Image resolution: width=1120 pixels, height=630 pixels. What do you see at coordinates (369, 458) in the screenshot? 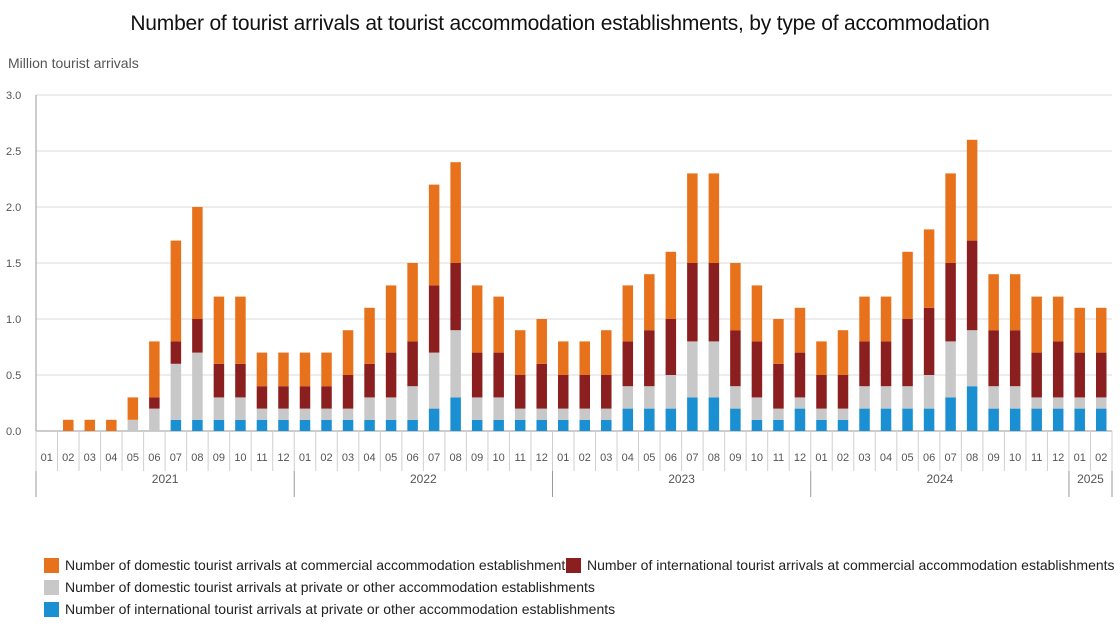
I see `x-tick-label: 04` at bounding box center [369, 458].